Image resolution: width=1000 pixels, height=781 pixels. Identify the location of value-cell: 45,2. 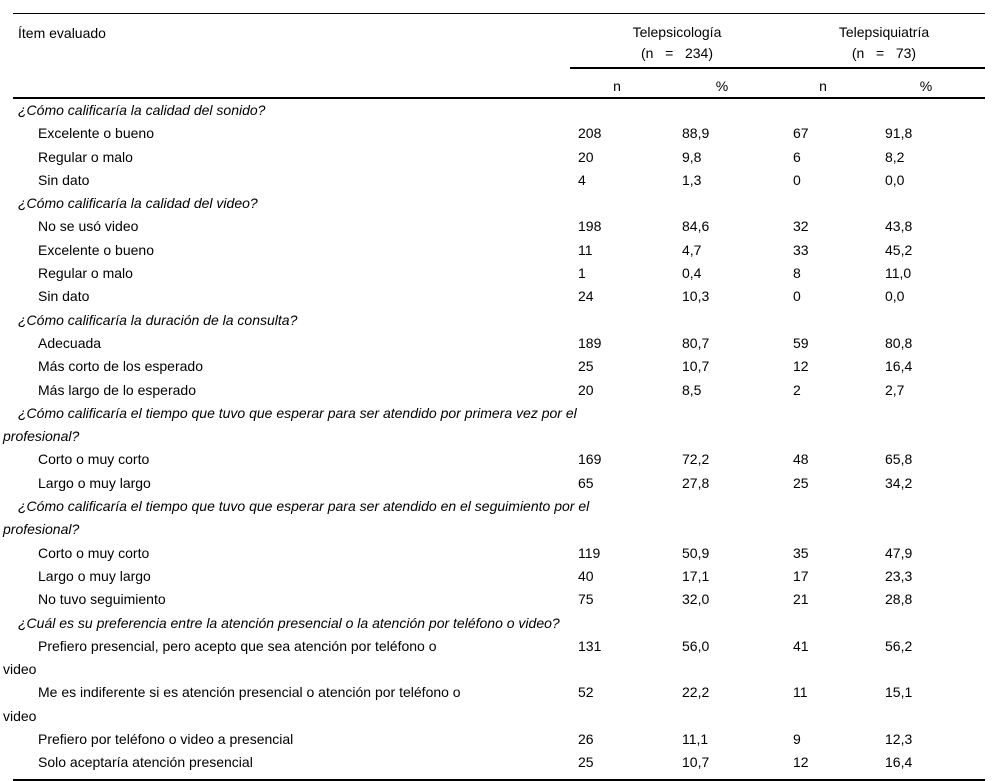
(899, 249).